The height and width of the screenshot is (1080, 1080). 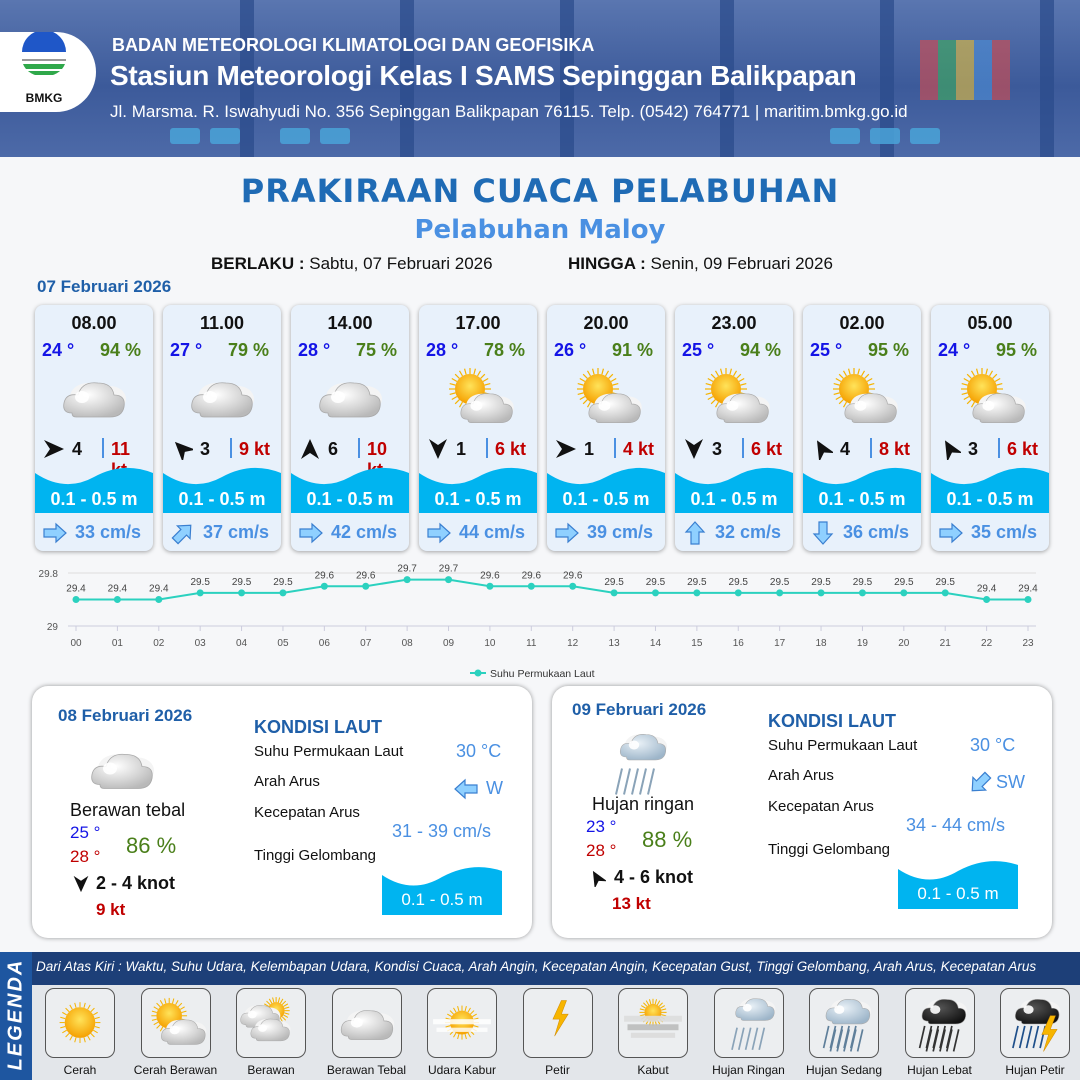 I want to click on wind-info: 4 11 kt, so click(x=95, y=458).